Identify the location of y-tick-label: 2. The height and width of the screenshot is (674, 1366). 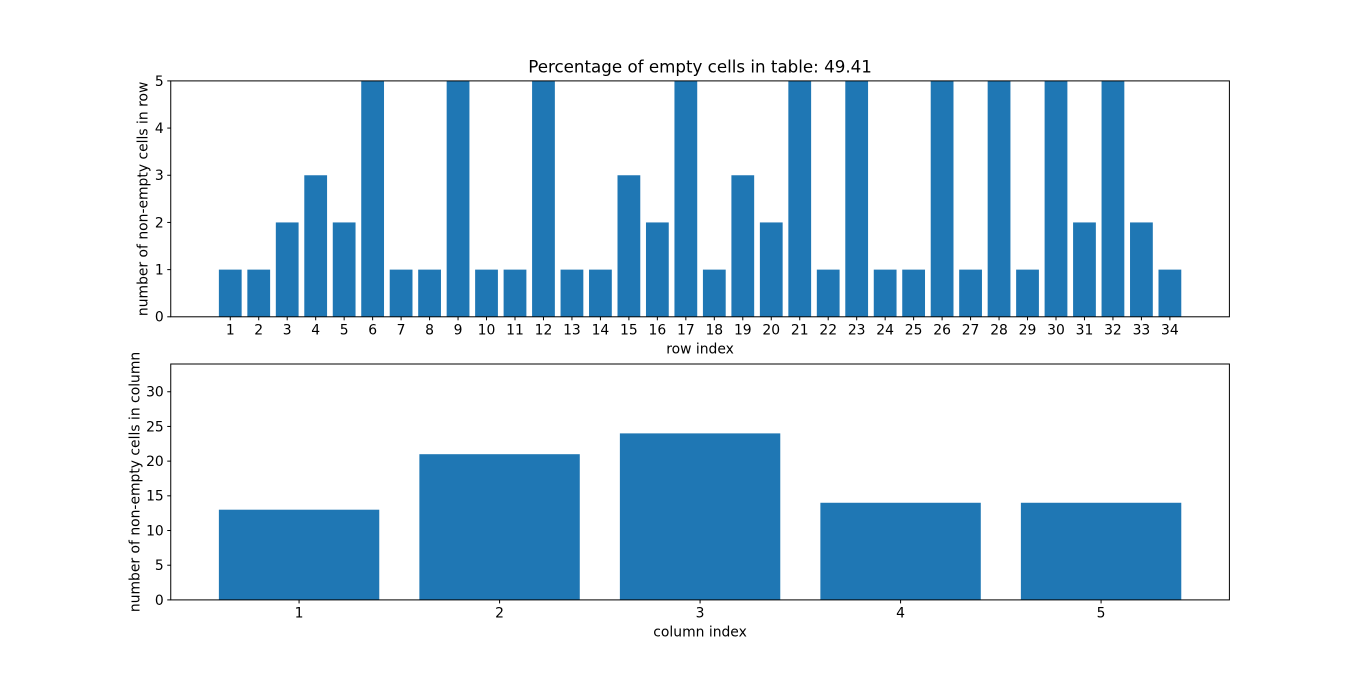
(159, 223).